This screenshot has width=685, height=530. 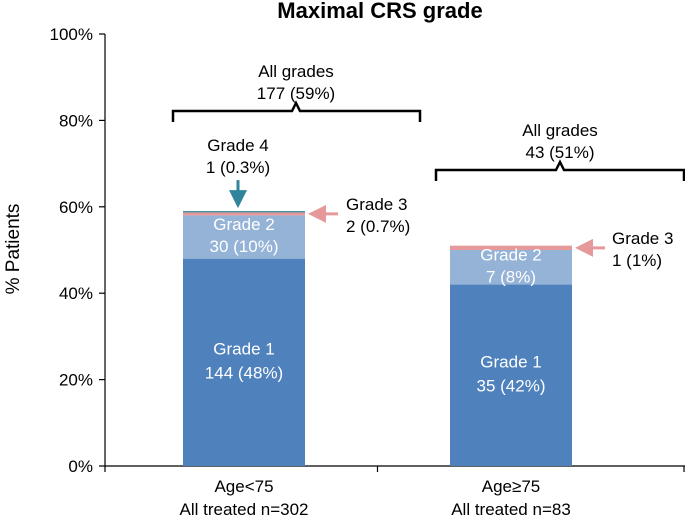 I want to click on x-category-label: Age≥75, so click(x=511, y=486).